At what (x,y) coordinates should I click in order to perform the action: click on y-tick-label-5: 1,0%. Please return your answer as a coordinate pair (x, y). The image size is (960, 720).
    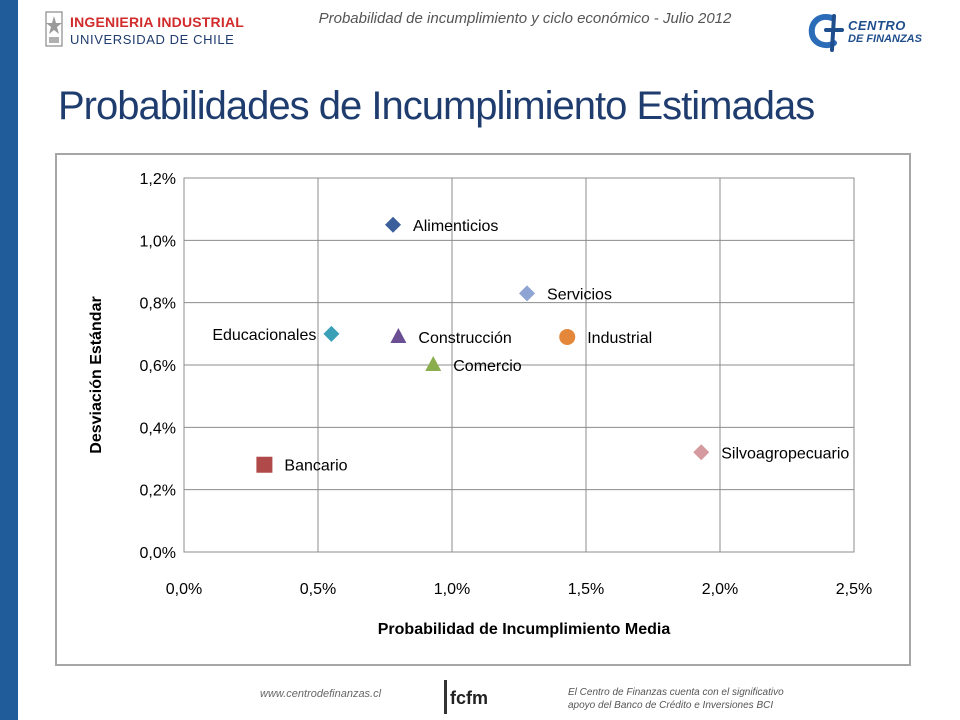
    Looking at the image, I should click on (158, 241).